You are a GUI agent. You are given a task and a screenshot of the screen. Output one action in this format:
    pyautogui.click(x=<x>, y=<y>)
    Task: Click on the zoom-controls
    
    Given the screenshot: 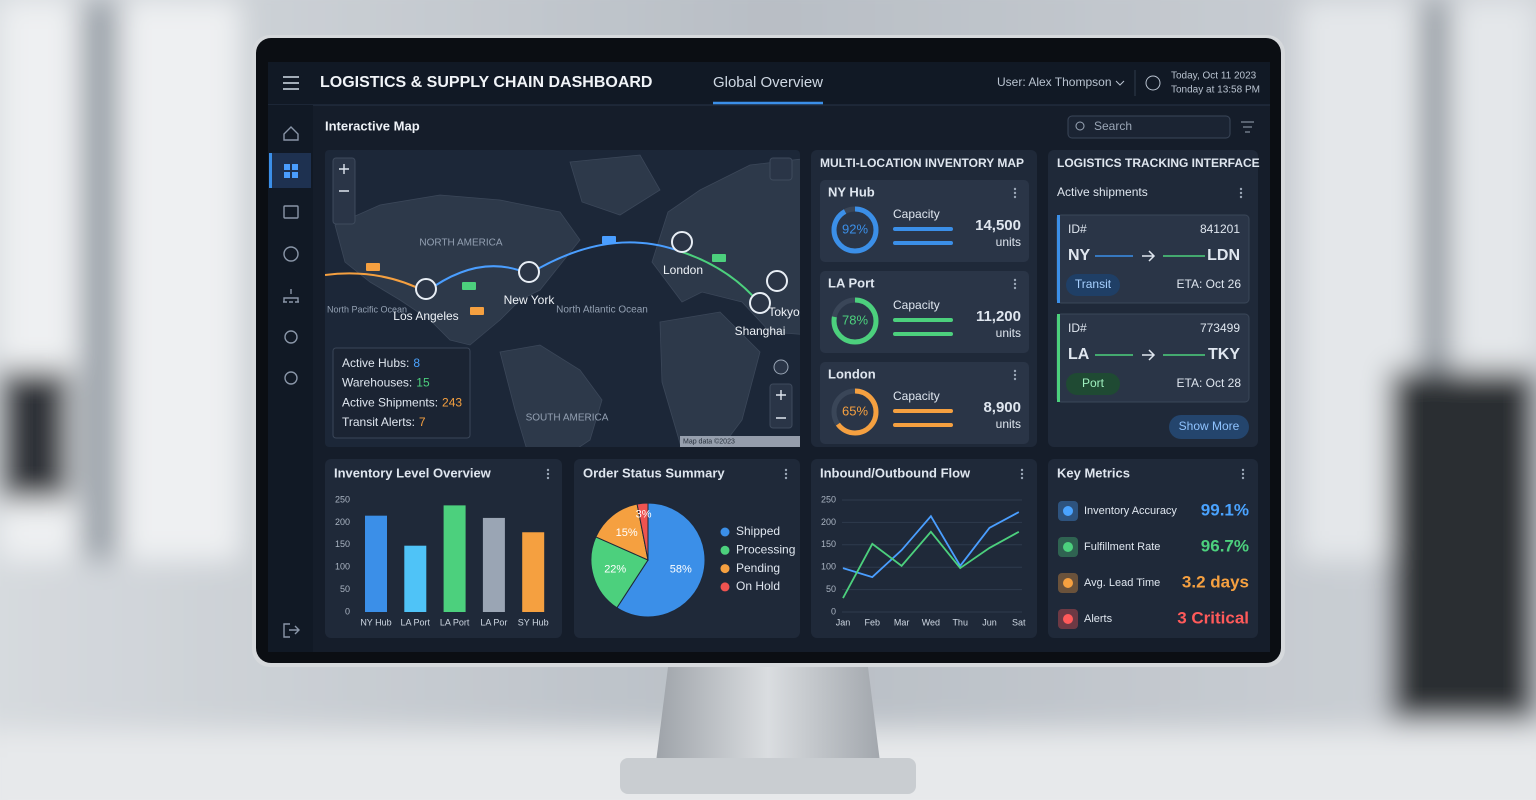 What is the action you would take?
    pyautogui.click(x=562, y=293)
    